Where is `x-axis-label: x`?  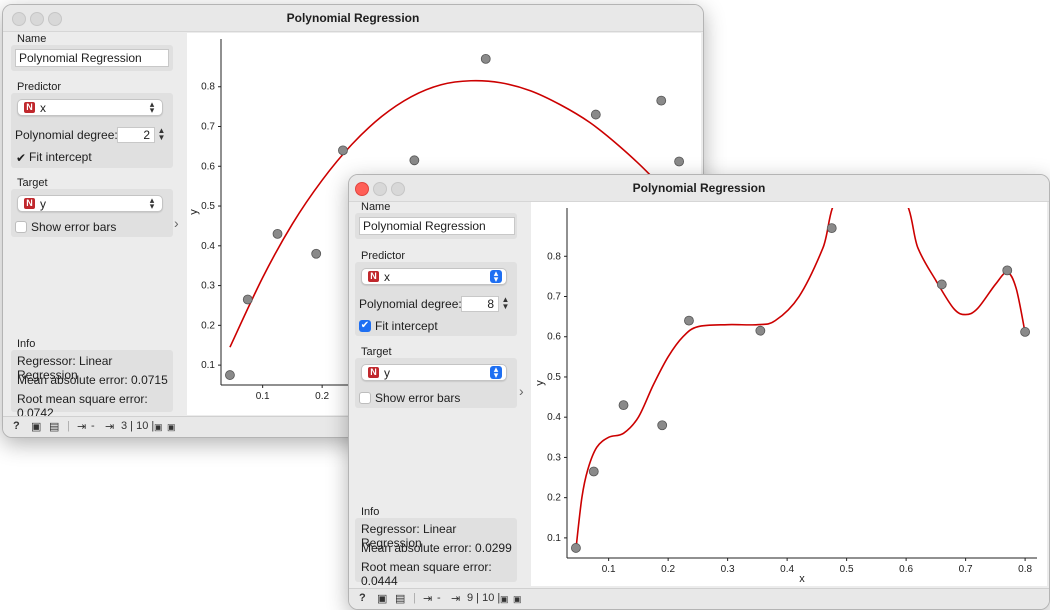 x-axis-label: x is located at coordinates (802, 579).